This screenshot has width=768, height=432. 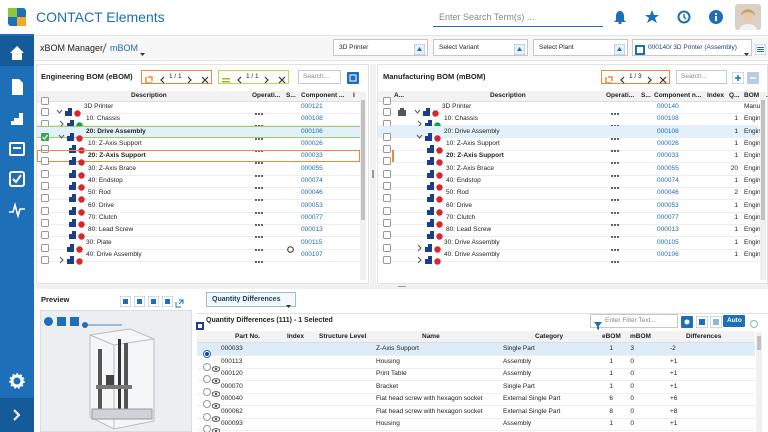 I want to click on history, so click(x=684, y=17).